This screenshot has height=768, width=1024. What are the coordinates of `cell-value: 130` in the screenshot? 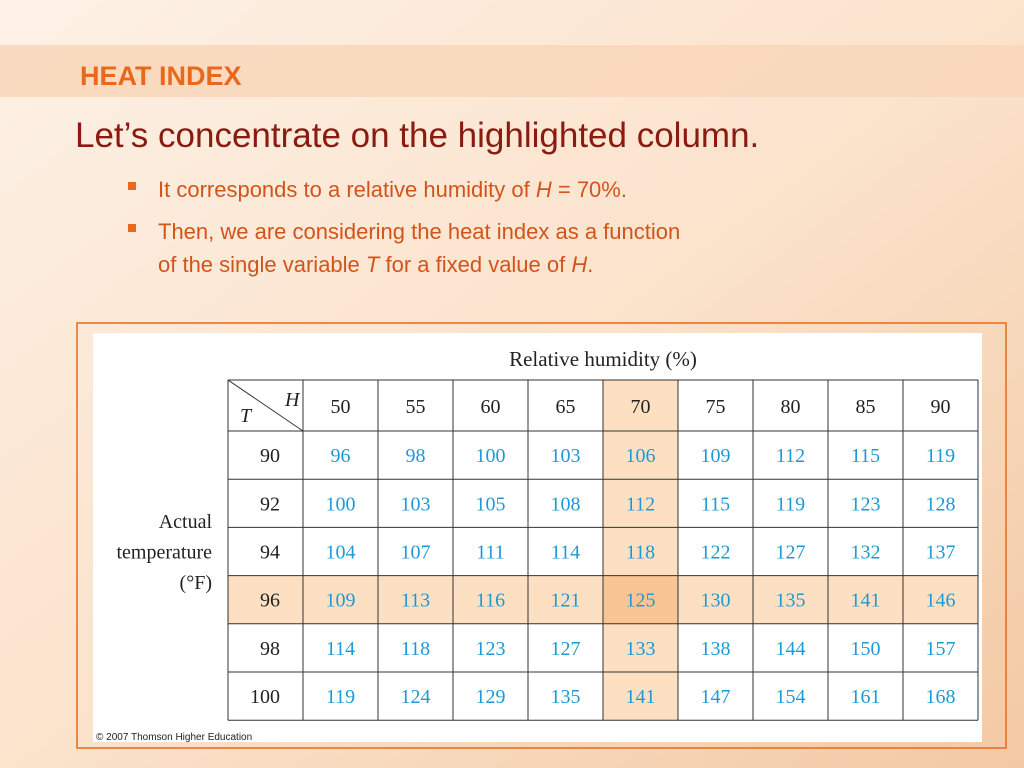 It's located at (716, 601).